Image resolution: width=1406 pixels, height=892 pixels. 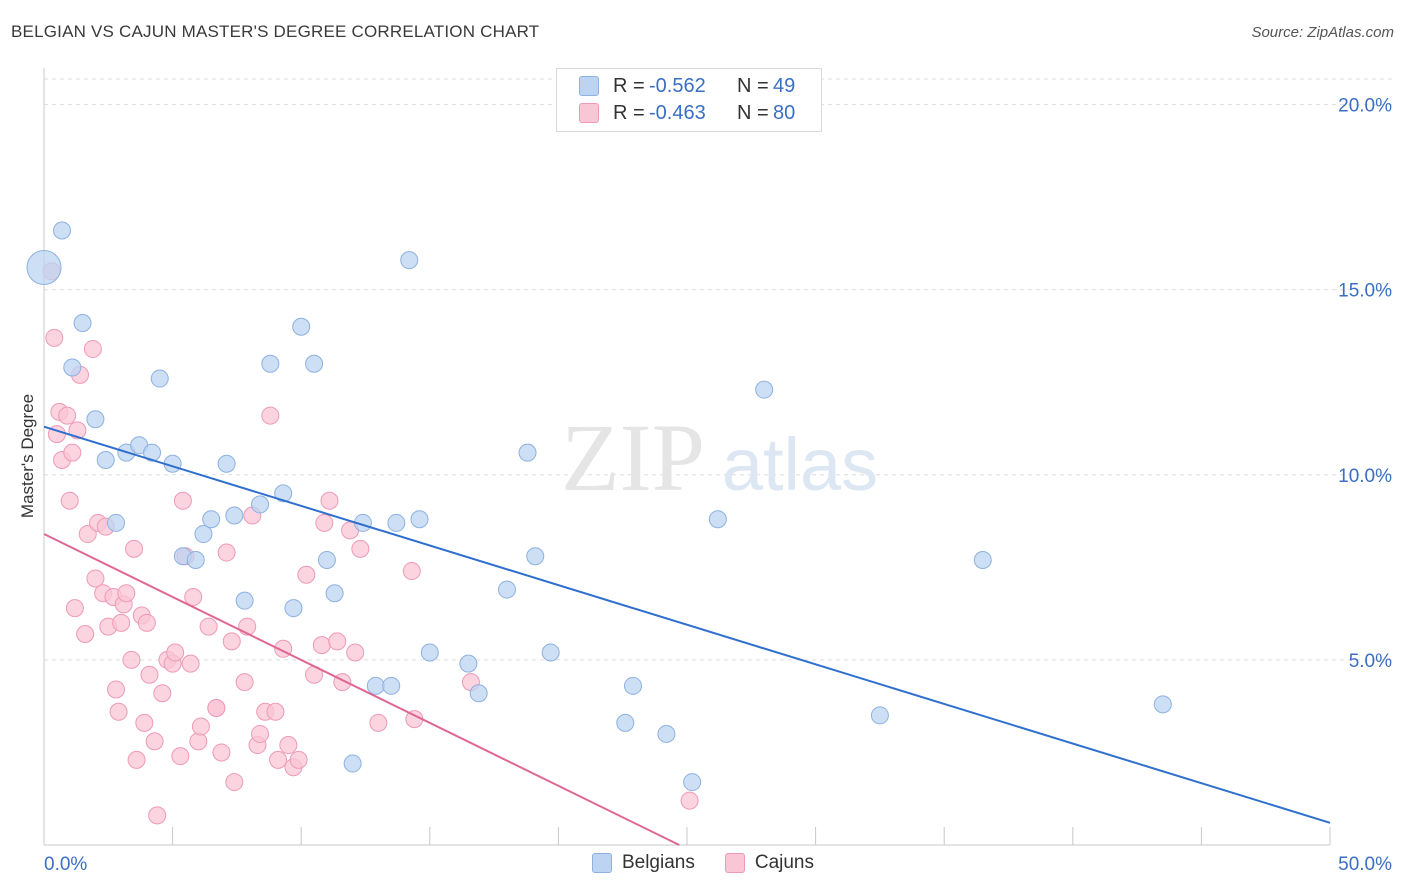 What do you see at coordinates (633, 457) in the screenshot?
I see `watermark-zip: ZIP` at bounding box center [633, 457].